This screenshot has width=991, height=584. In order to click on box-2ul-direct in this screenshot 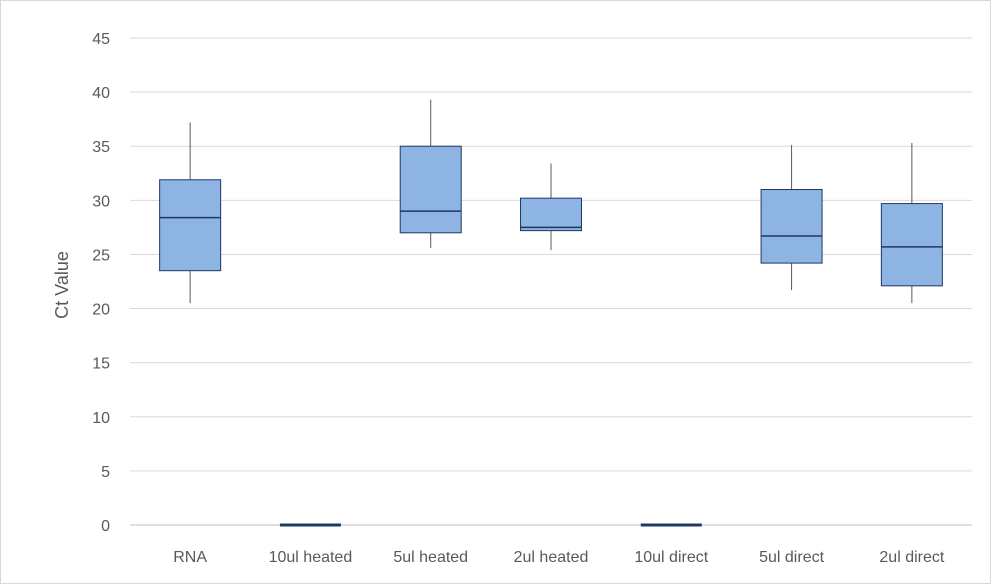, I will do `click(911, 223)`.